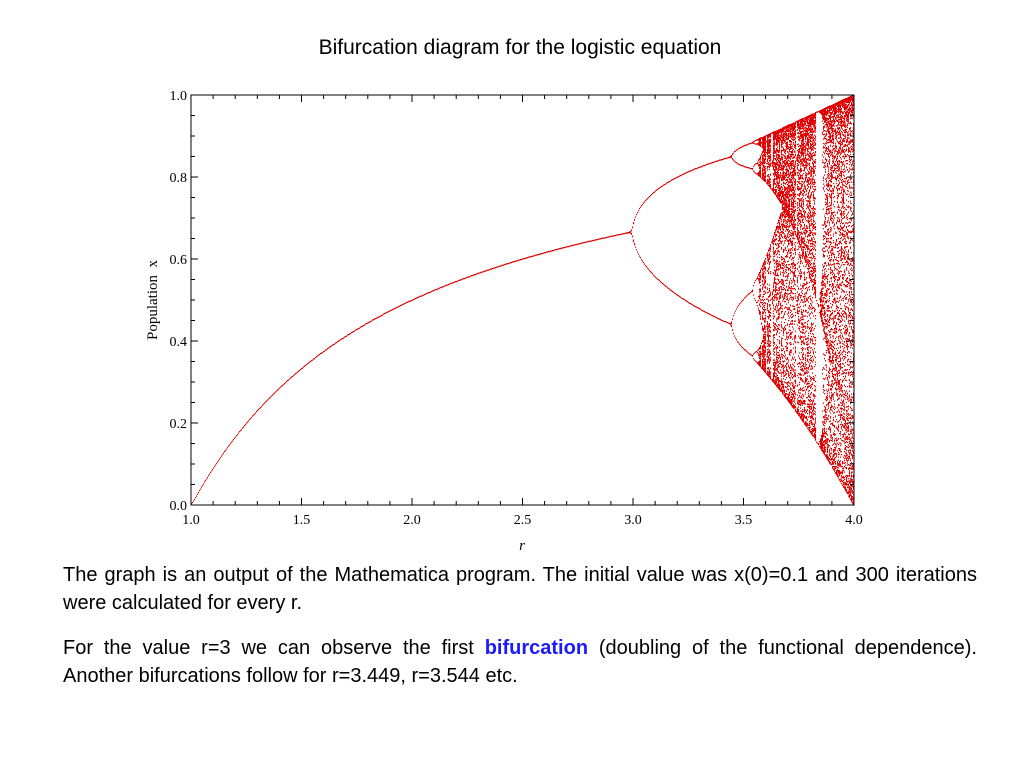 This screenshot has width=1024, height=768. Describe the element at coordinates (302, 520) in the screenshot. I see `x-tick-label: 1.5` at that location.